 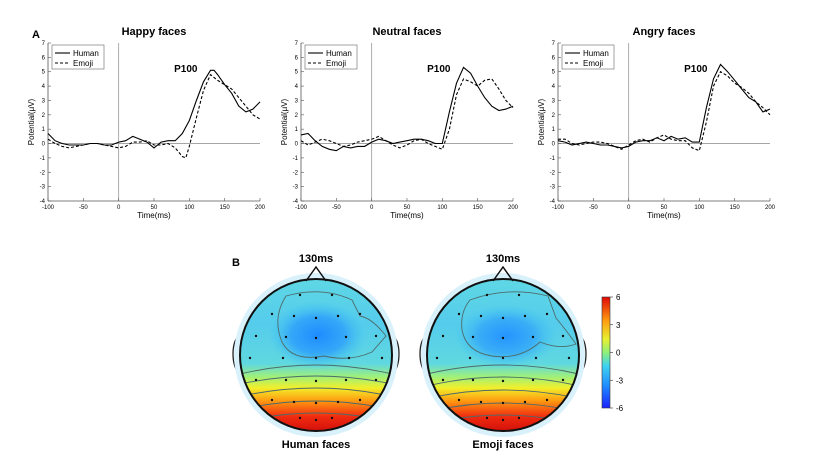 I want to click on x-tick-label: 150, so click(x=225, y=208).